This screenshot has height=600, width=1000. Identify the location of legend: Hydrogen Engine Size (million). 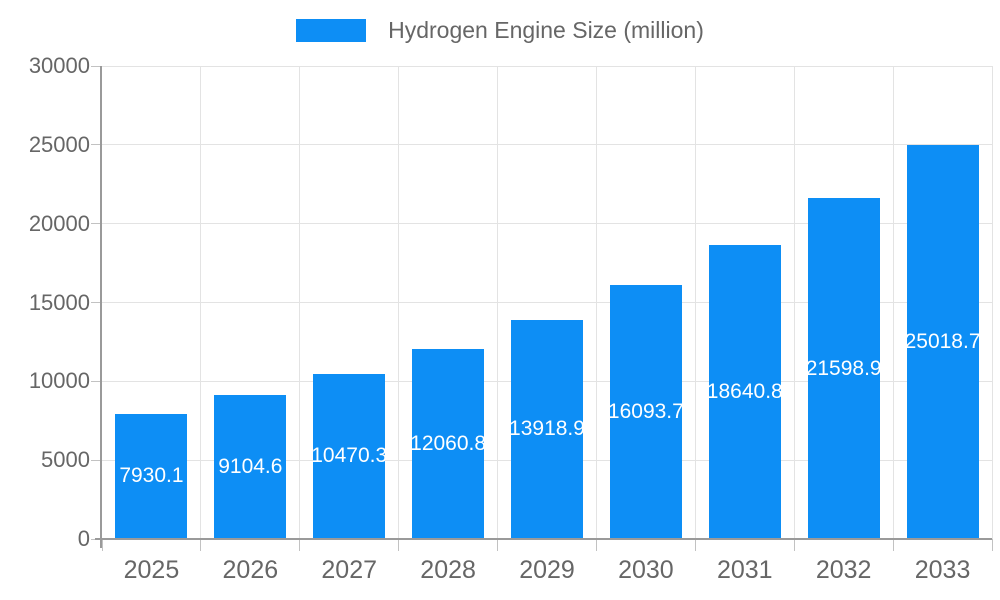
(500, 30).